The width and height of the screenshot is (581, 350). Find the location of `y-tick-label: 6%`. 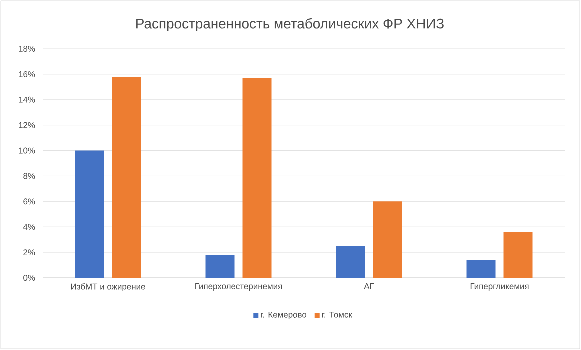

y-tick-label: 6% is located at coordinates (30, 201).